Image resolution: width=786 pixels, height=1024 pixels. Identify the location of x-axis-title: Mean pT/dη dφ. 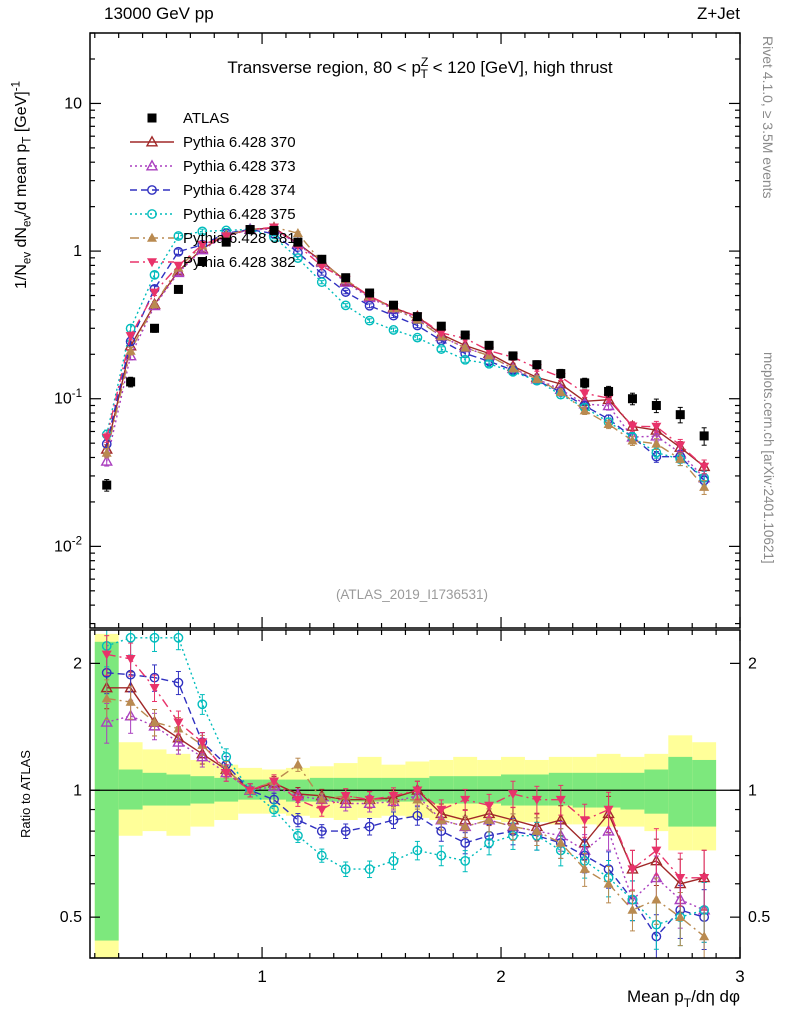
(683, 998).